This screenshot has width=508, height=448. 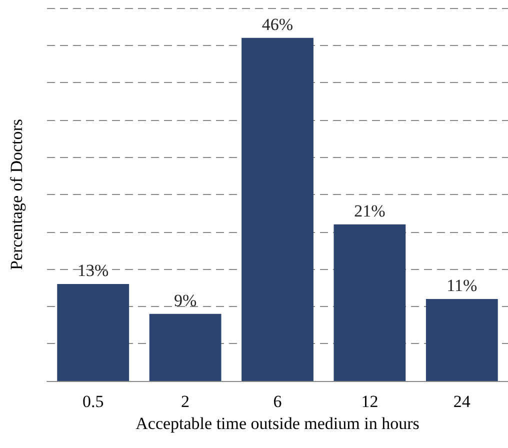 What do you see at coordinates (93, 270) in the screenshot?
I see `data-label: 13%` at bounding box center [93, 270].